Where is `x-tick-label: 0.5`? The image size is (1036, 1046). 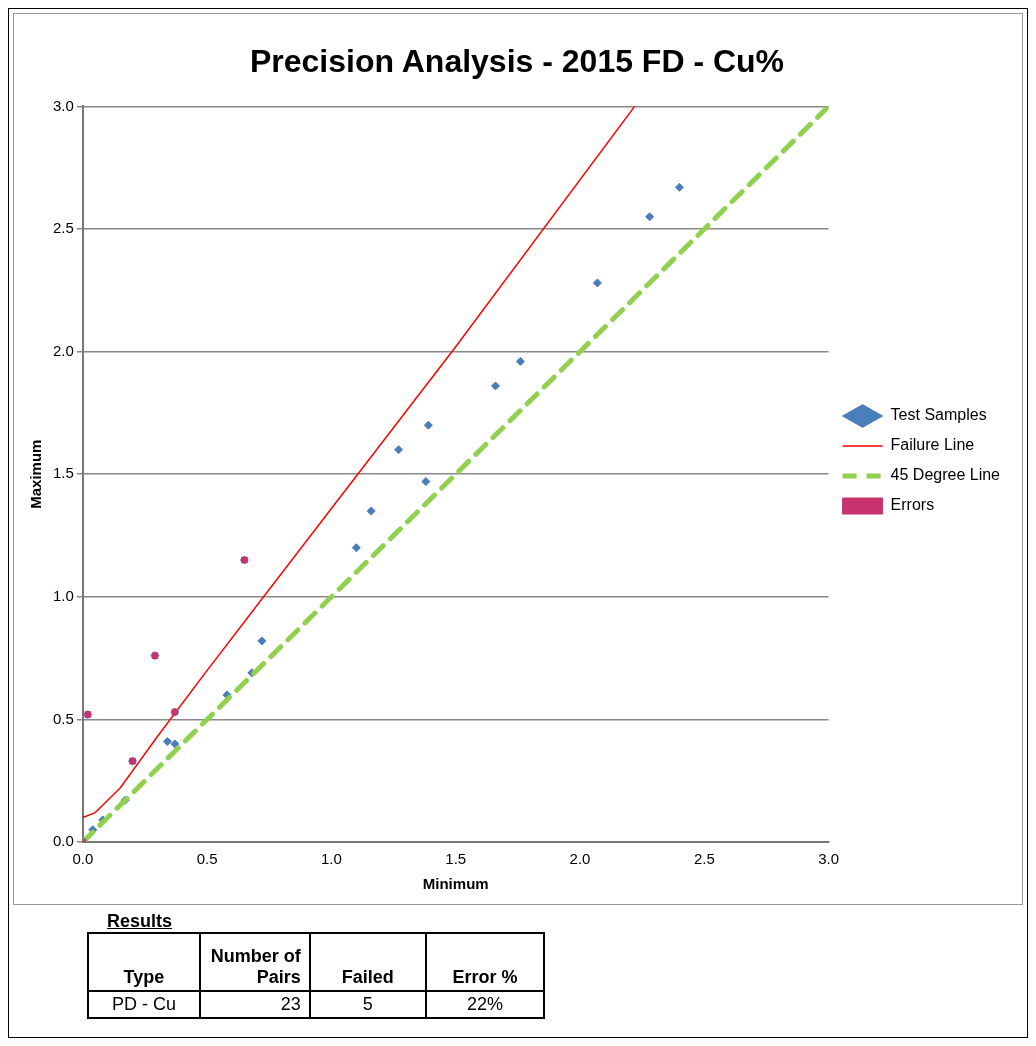 x-tick-label: 0.5 is located at coordinates (207, 859).